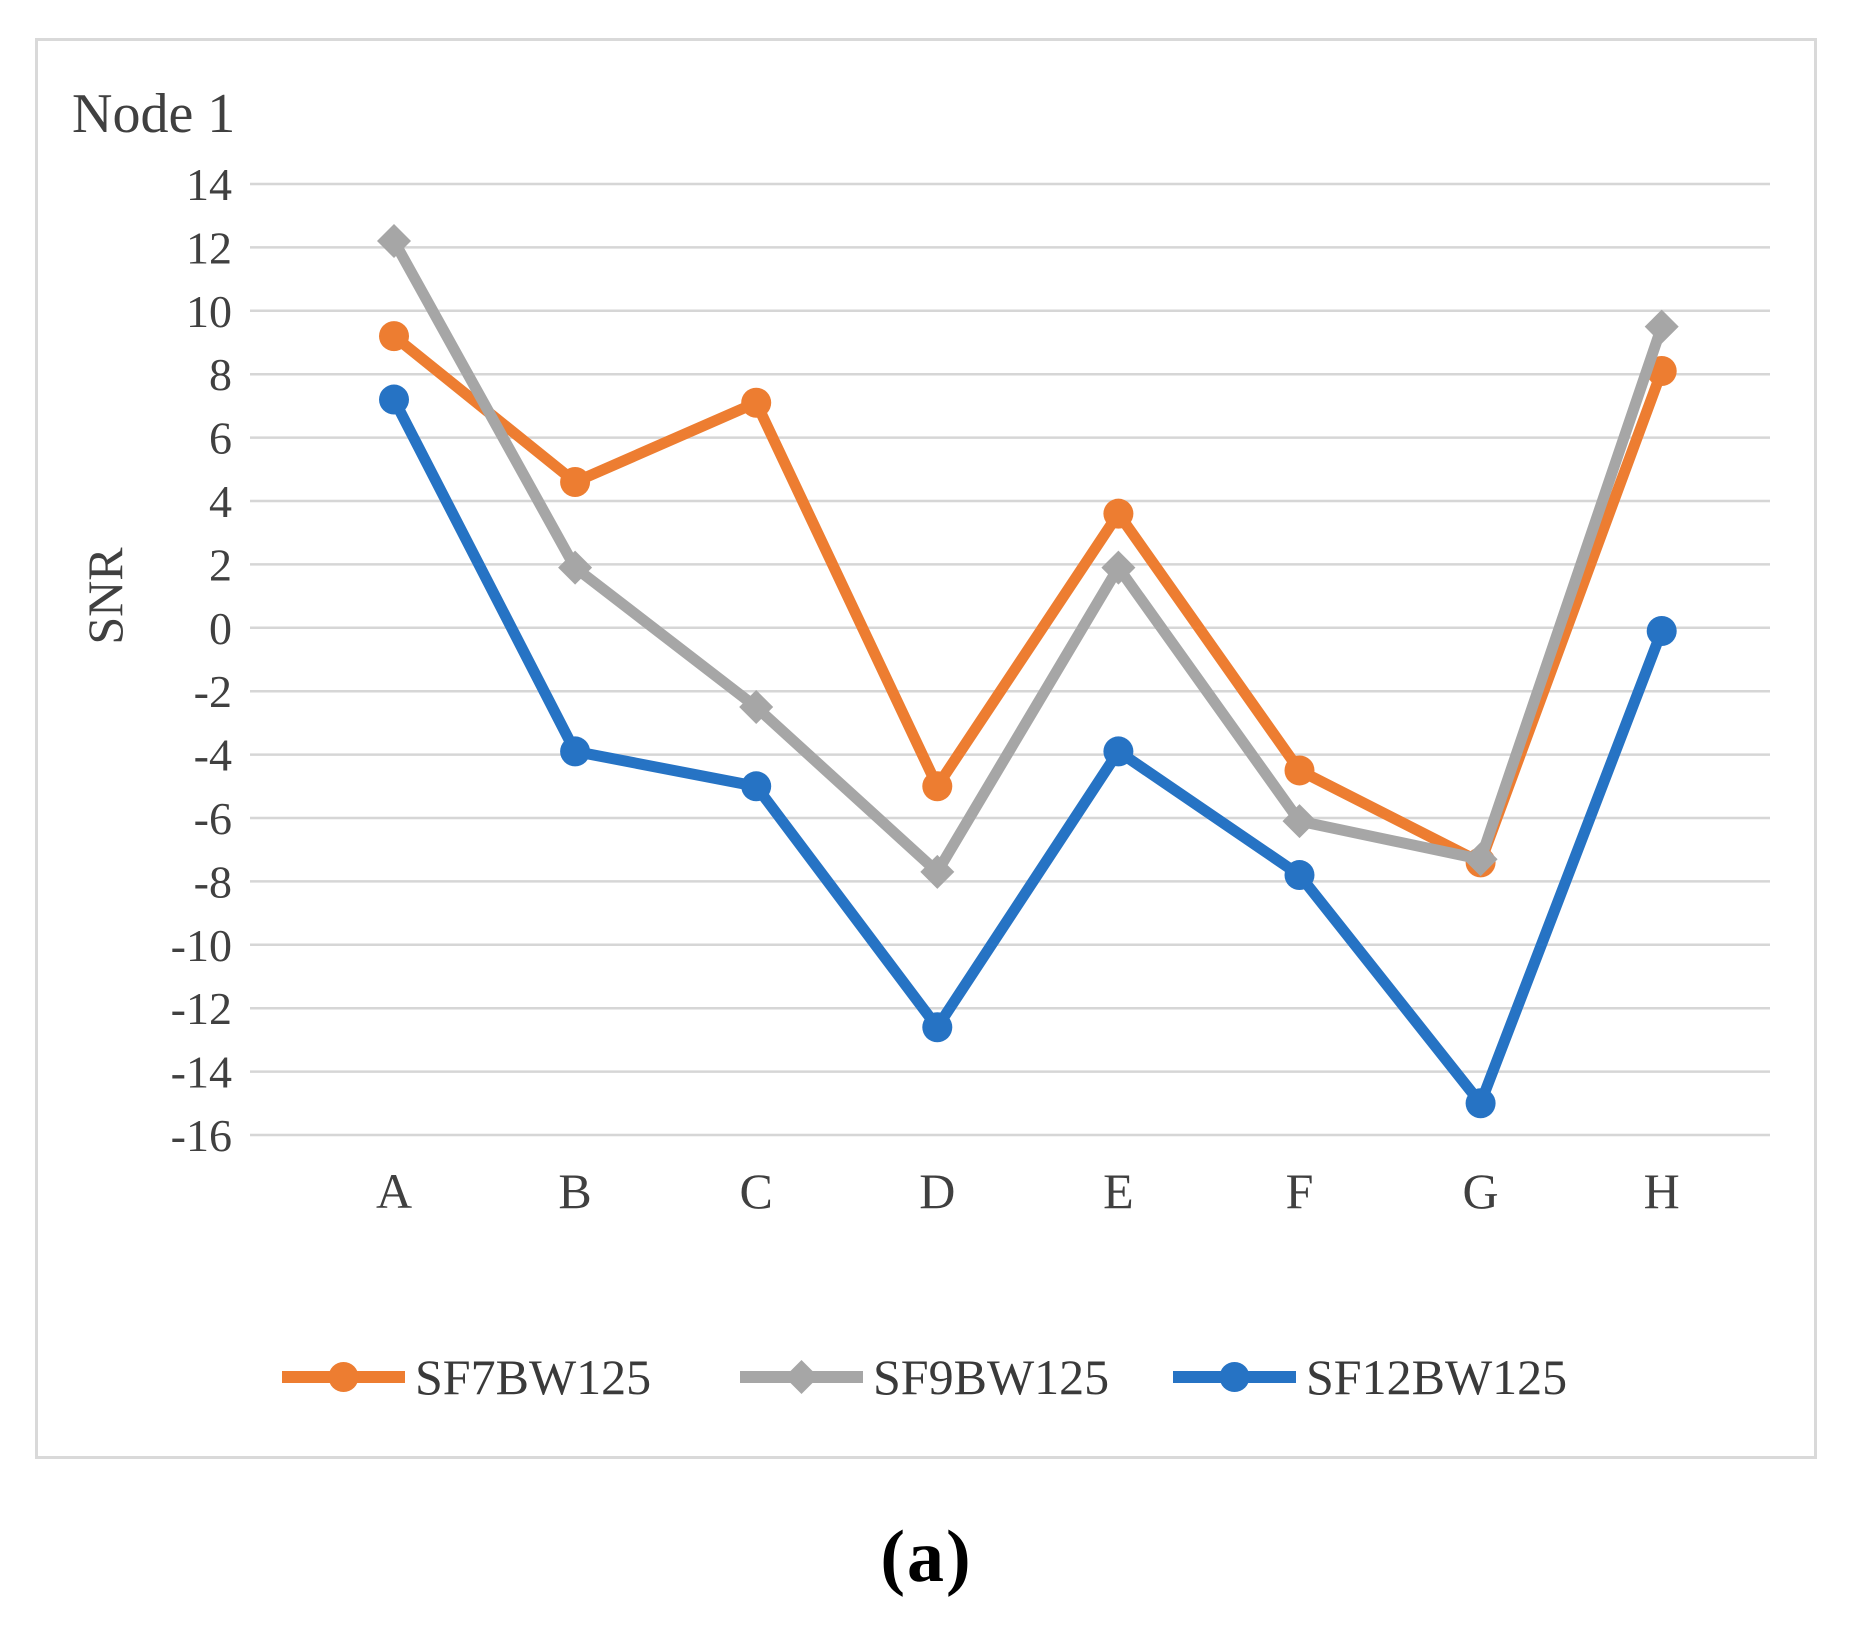 The height and width of the screenshot is (1633, 1853). I want to click on data-point-SF9BW125-E, so click(1118, 567).